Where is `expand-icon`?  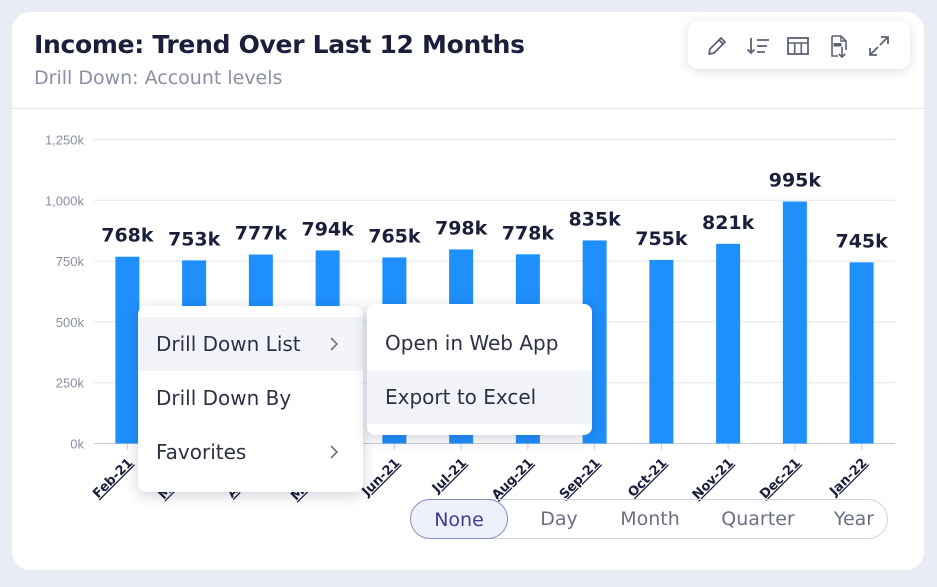
expand-icon is located at coordinates (879, 46).